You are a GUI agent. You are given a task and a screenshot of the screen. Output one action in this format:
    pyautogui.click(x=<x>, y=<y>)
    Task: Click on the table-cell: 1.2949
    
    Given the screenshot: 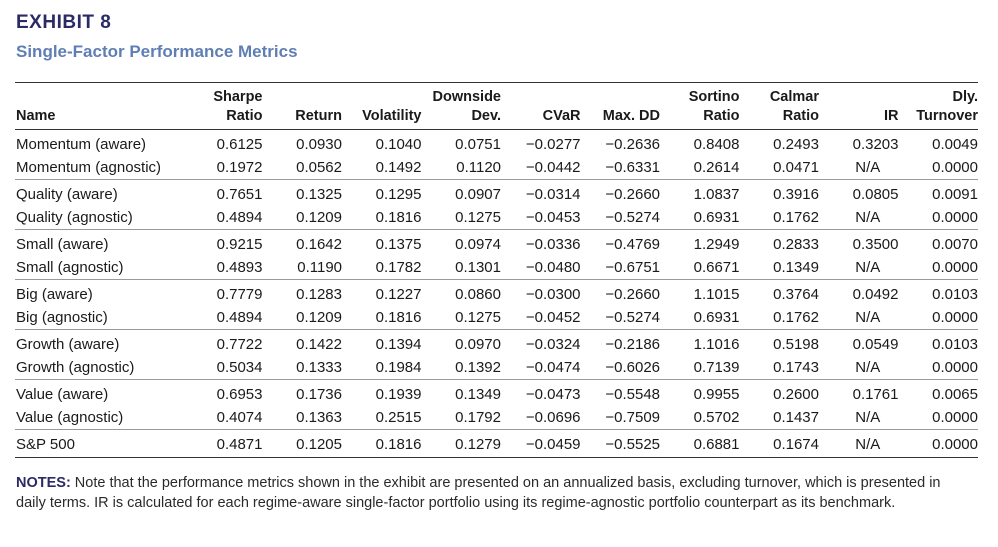 What is the action you would take?
    pyautogui.click(x=716, y=245)
    